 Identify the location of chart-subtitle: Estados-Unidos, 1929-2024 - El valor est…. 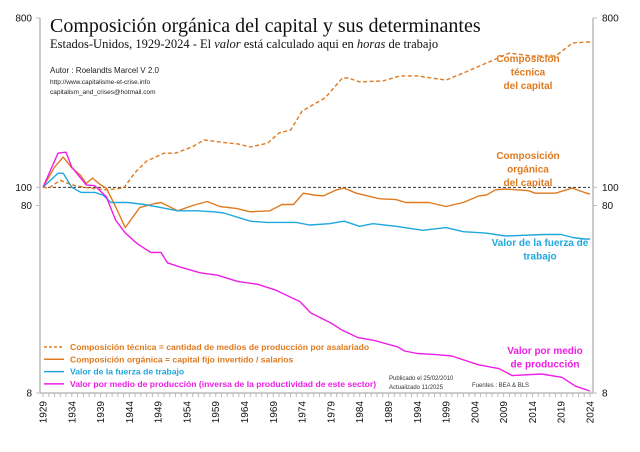
(244, 44).